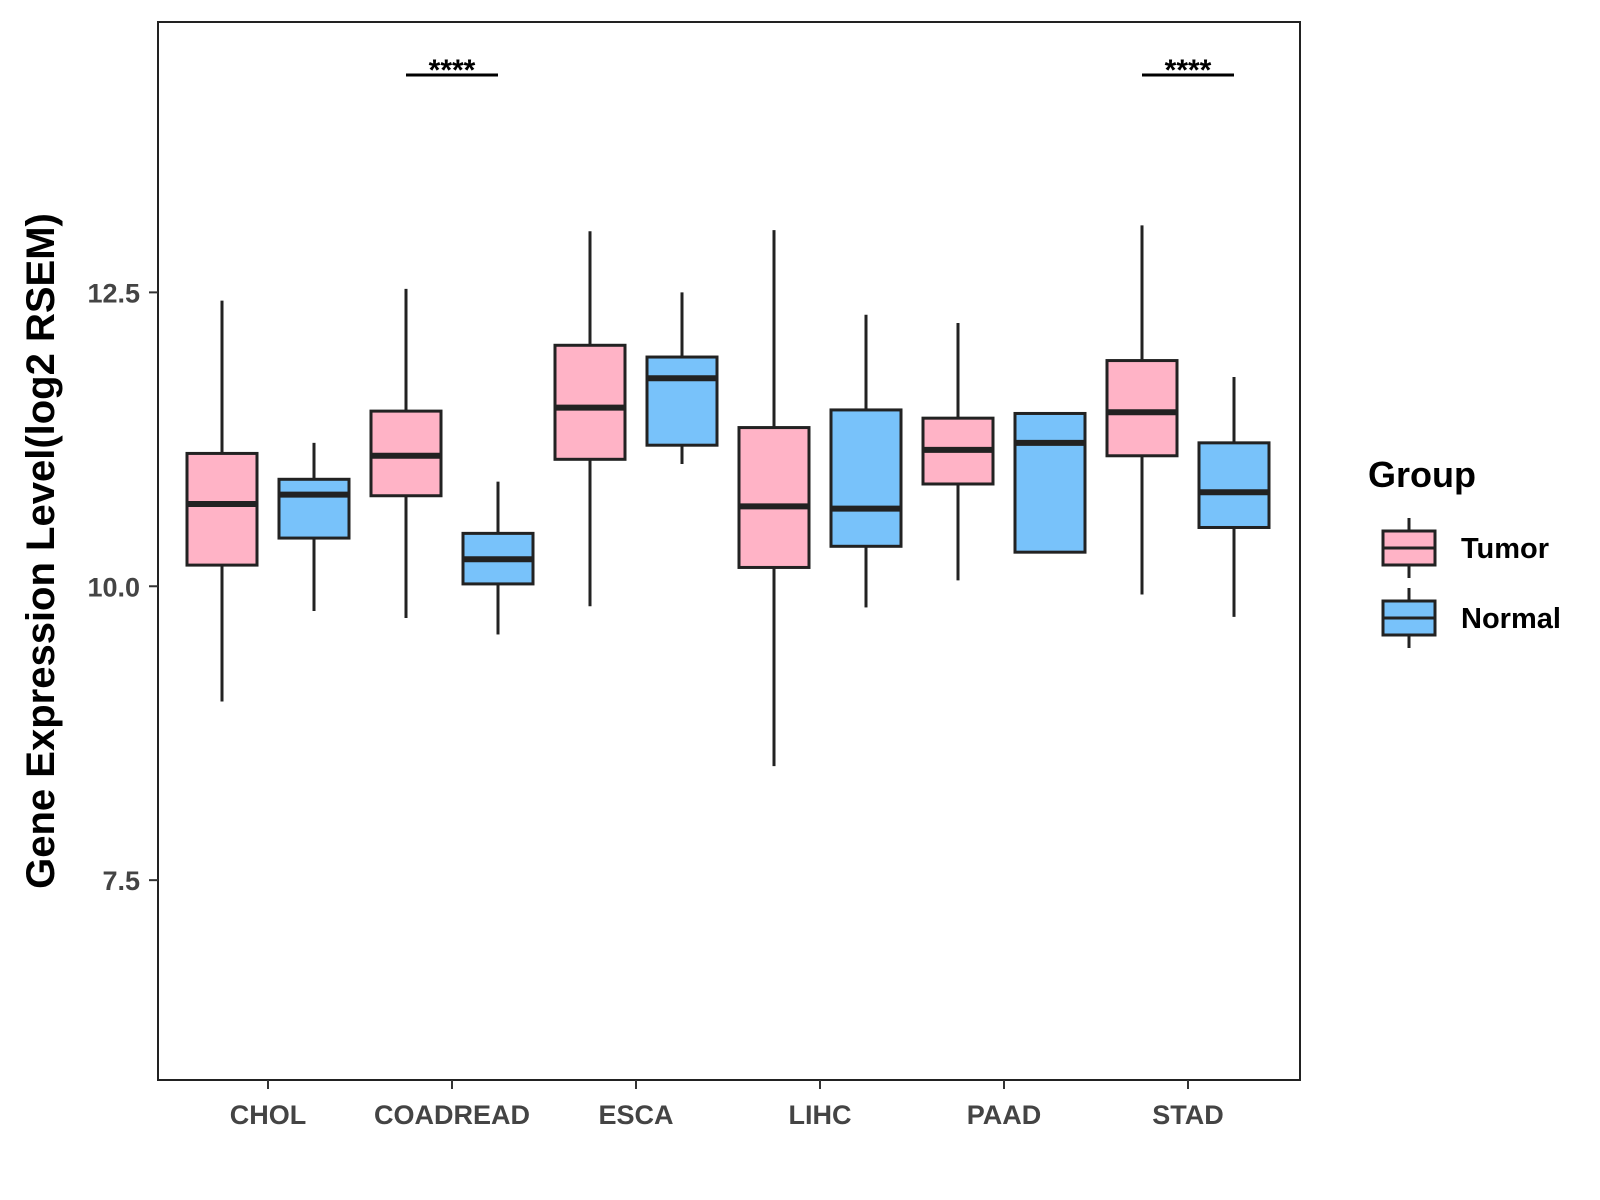 The height and width of the screenshot is (1200, 1600). I want to click on box-normal-lihc, so click(866, 461).